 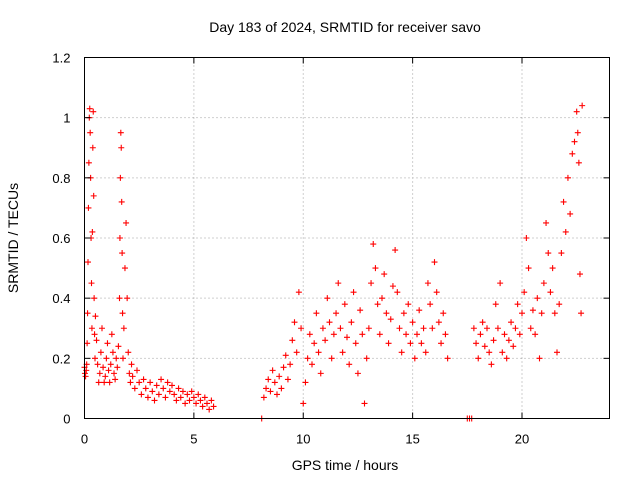 I want to click on x-axis-label: GPS time / hours, so click(x=345, y=465).